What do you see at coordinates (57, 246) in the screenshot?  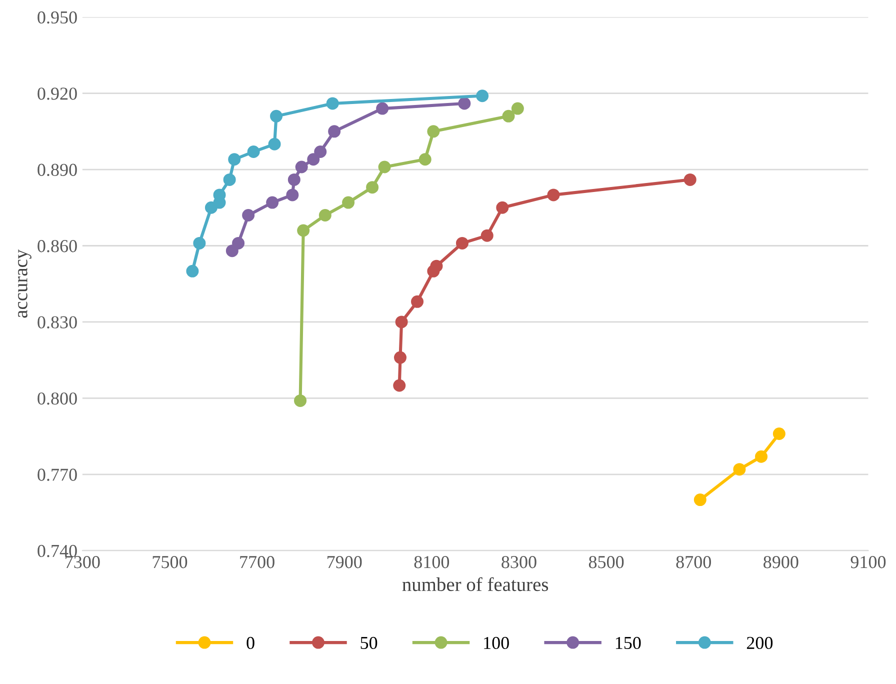 I see `y-tick-label: 0.860` at bounding box center [57, 246].